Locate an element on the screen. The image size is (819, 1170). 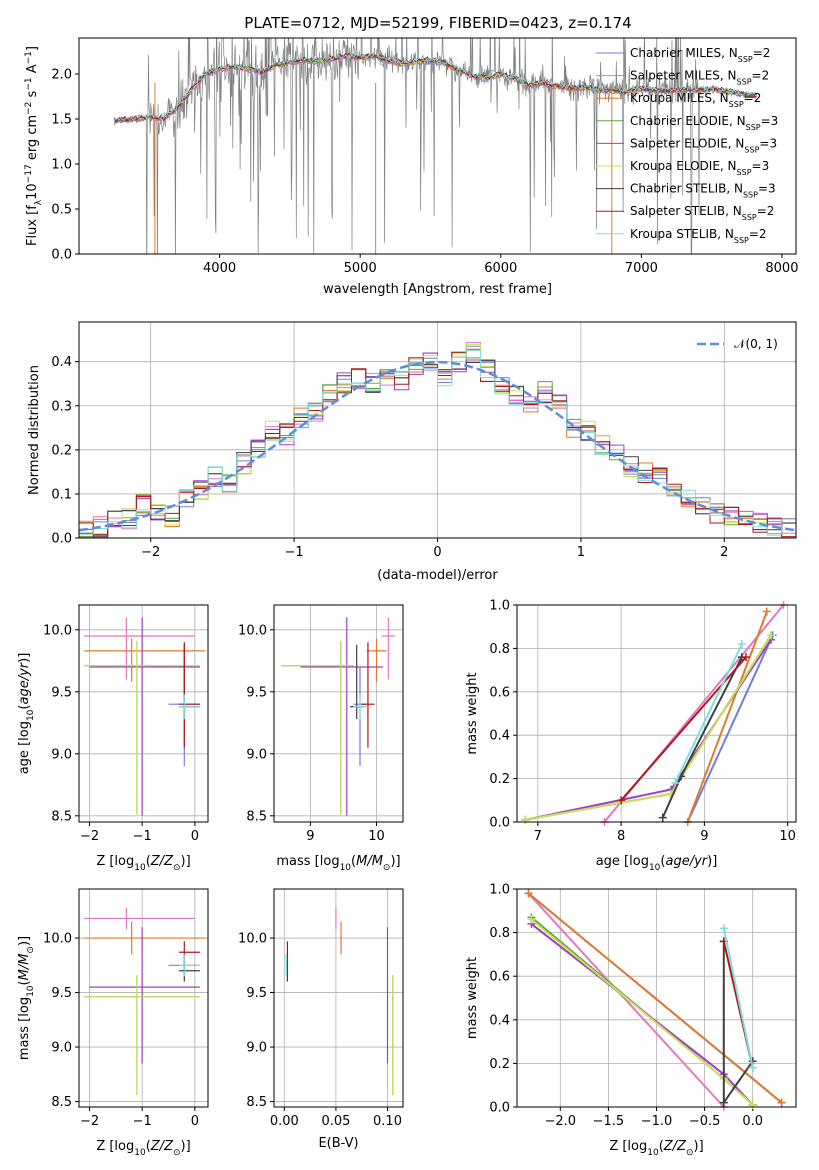
y-tick-label: 0.1 is located at coordinates (61, 494).